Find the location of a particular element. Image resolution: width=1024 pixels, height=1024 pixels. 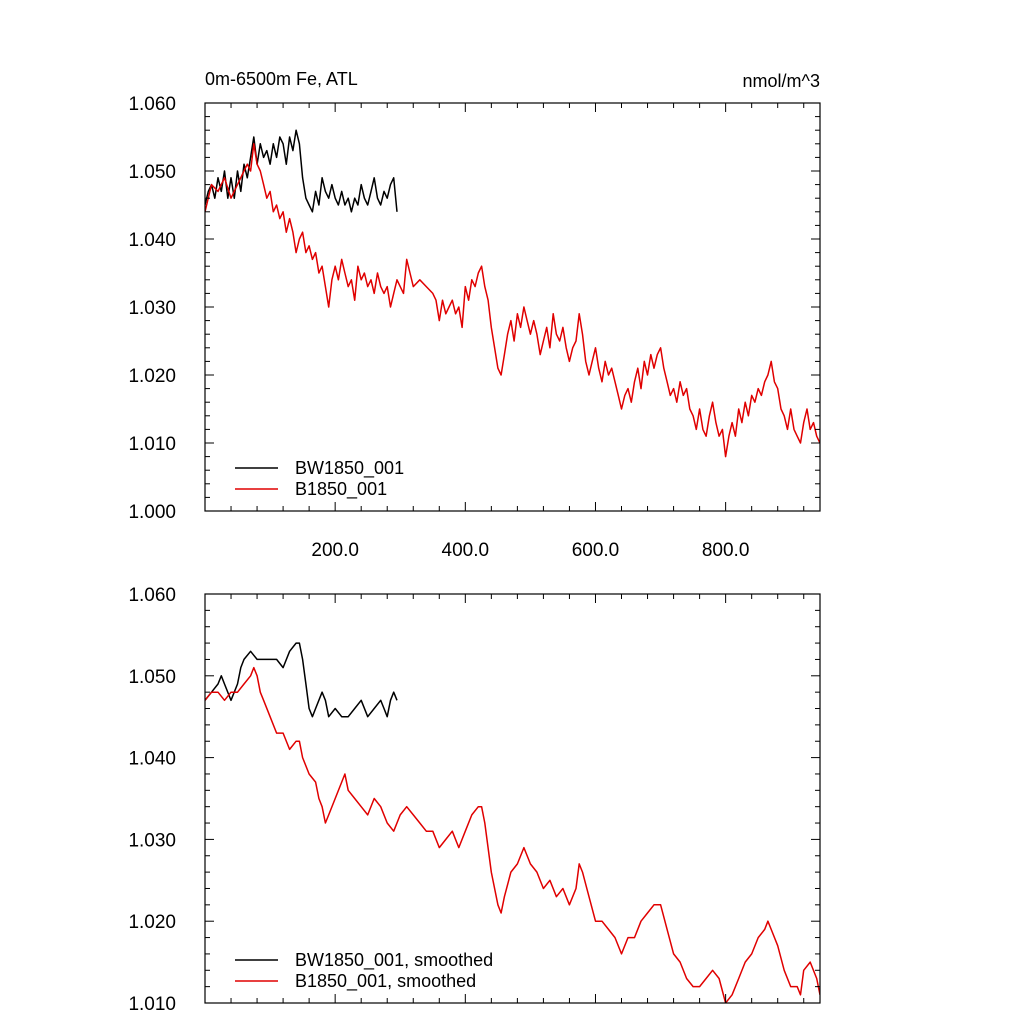

x-tick-label: 200.0 is located at coordinates (335, 550).